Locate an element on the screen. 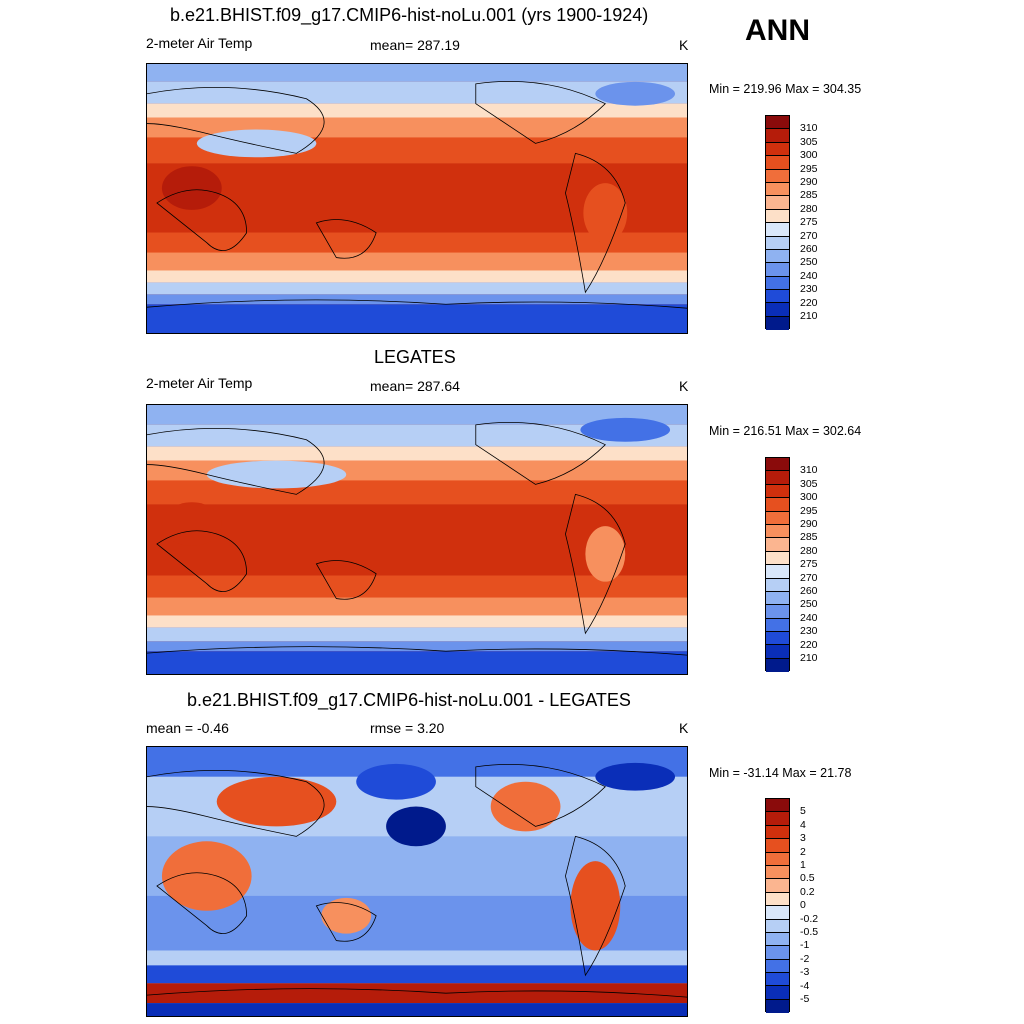  colorbar-tick-label: -5 is located at coordinates (805, 999).